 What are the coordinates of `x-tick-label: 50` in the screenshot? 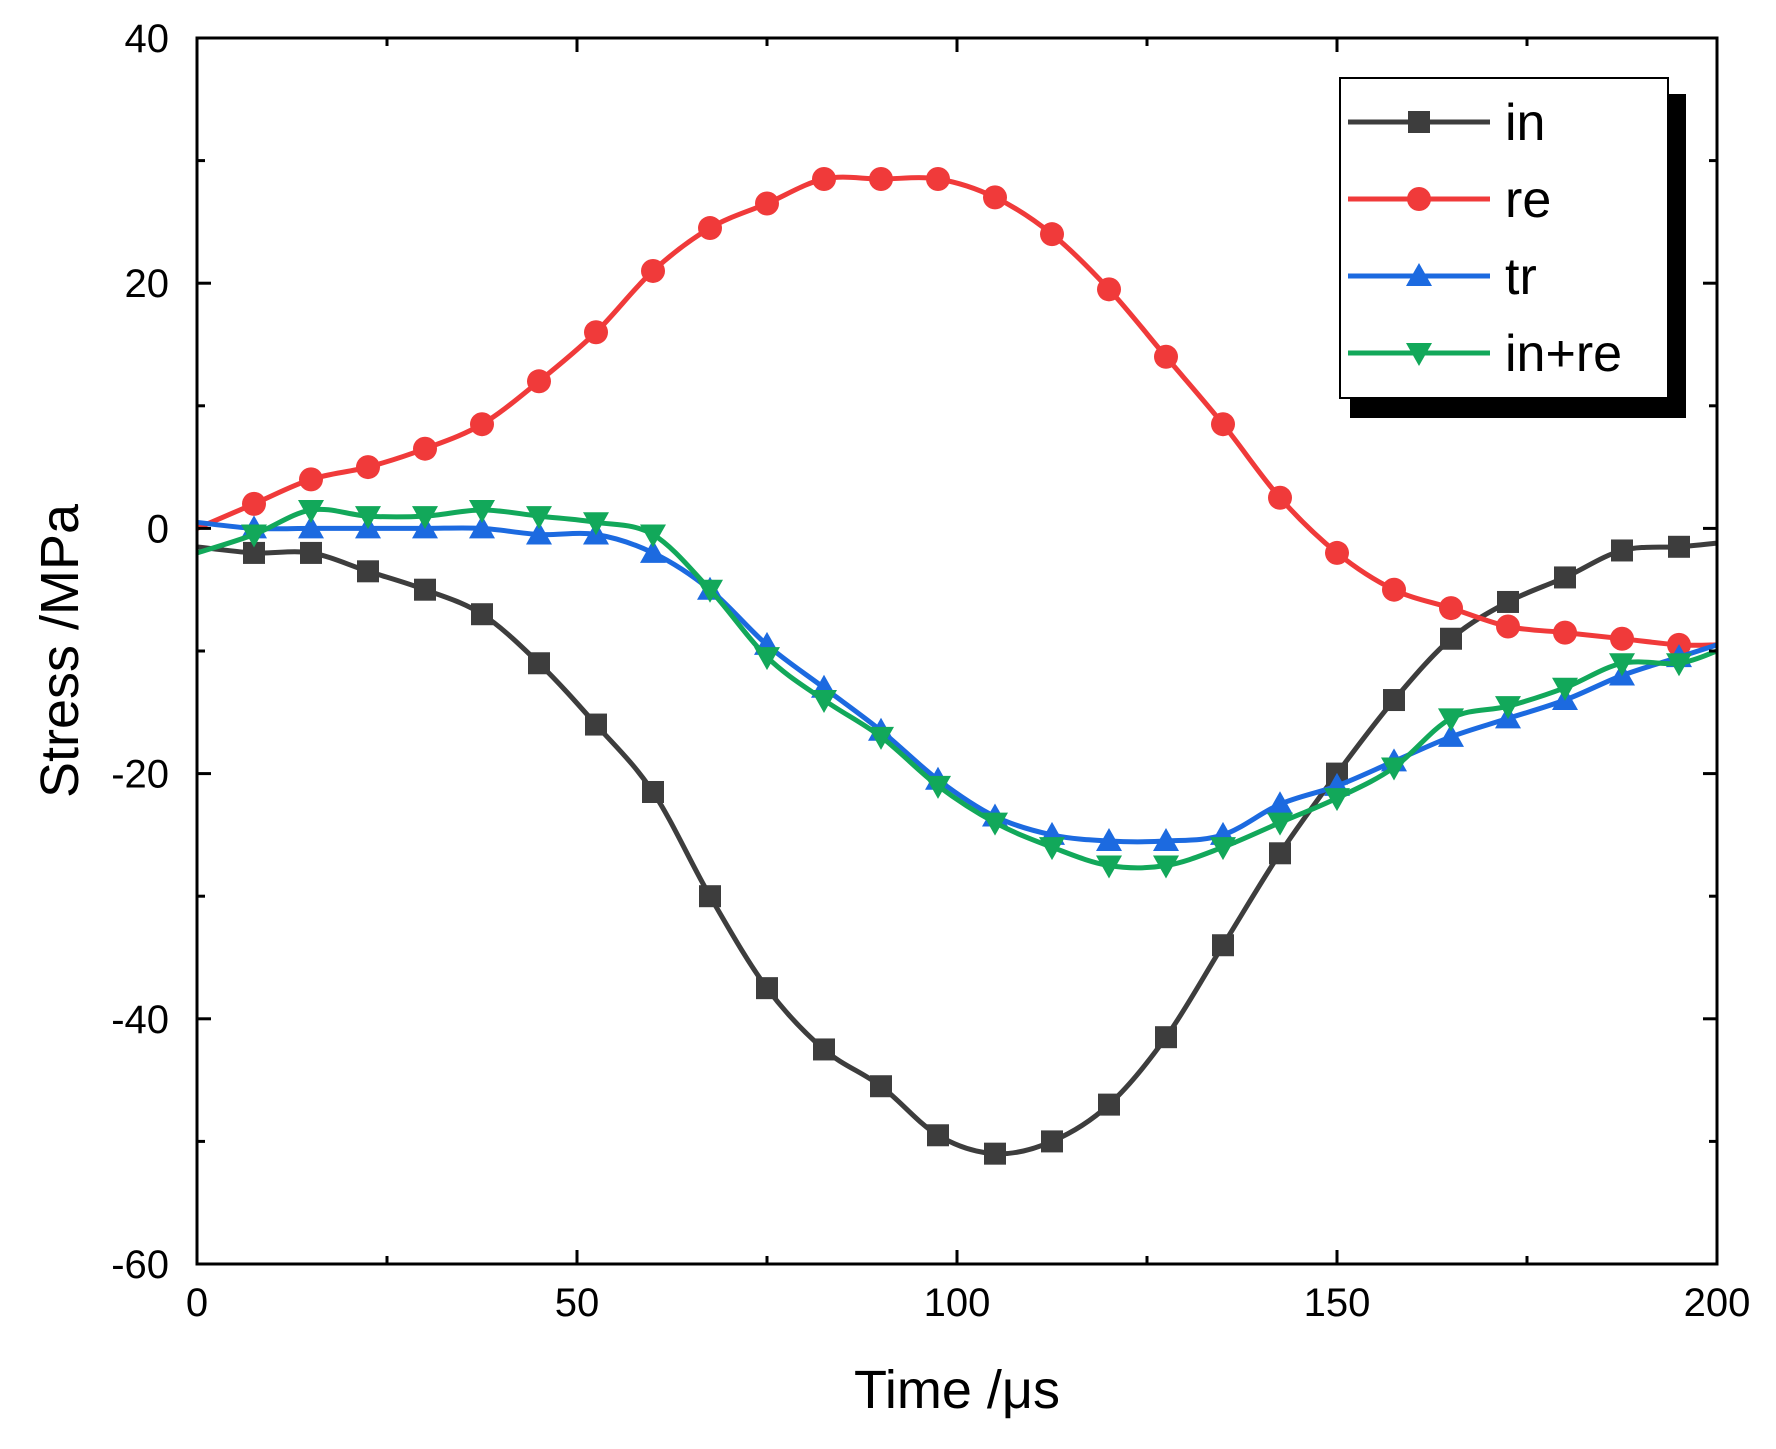 It's located at (577, 1303).